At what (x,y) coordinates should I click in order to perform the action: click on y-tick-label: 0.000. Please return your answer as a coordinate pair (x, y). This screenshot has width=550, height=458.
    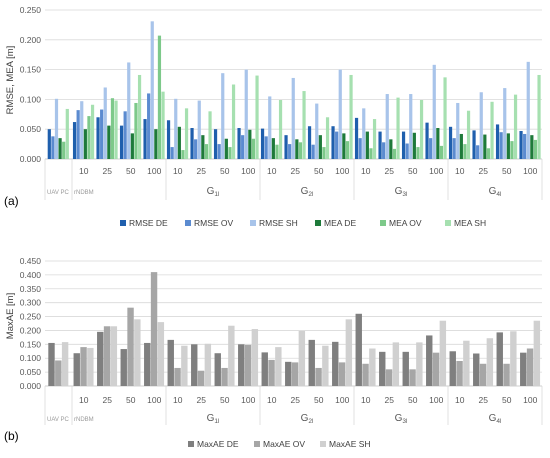
    Looking at the image, I should click on (31, 159).